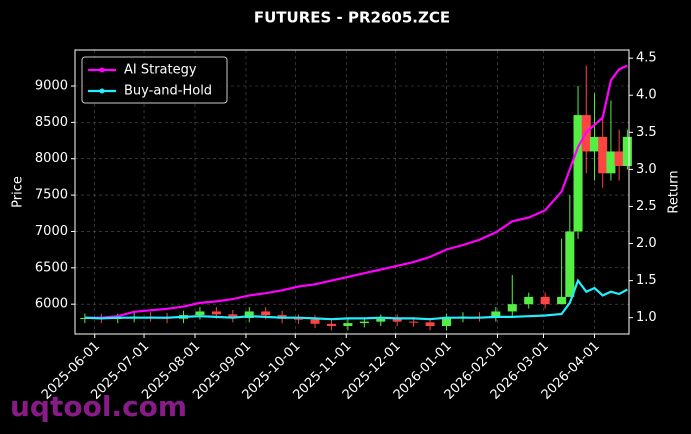 This screenshot has width=691, height=434. I want to click on y2-tick-label: 3.0, so click(646, 169).